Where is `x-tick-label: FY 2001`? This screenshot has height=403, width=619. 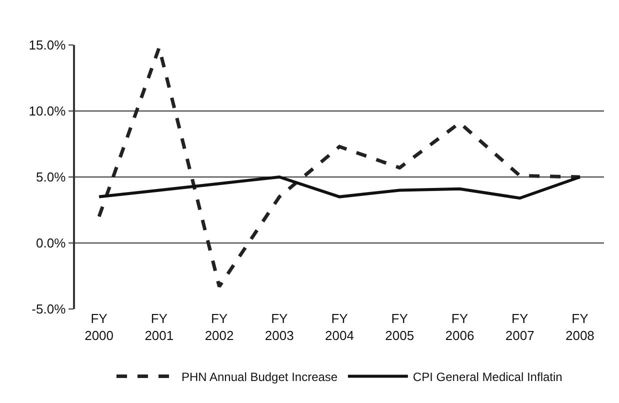
x-tick-label: FY 2001 is located at coordinates (159, 327).